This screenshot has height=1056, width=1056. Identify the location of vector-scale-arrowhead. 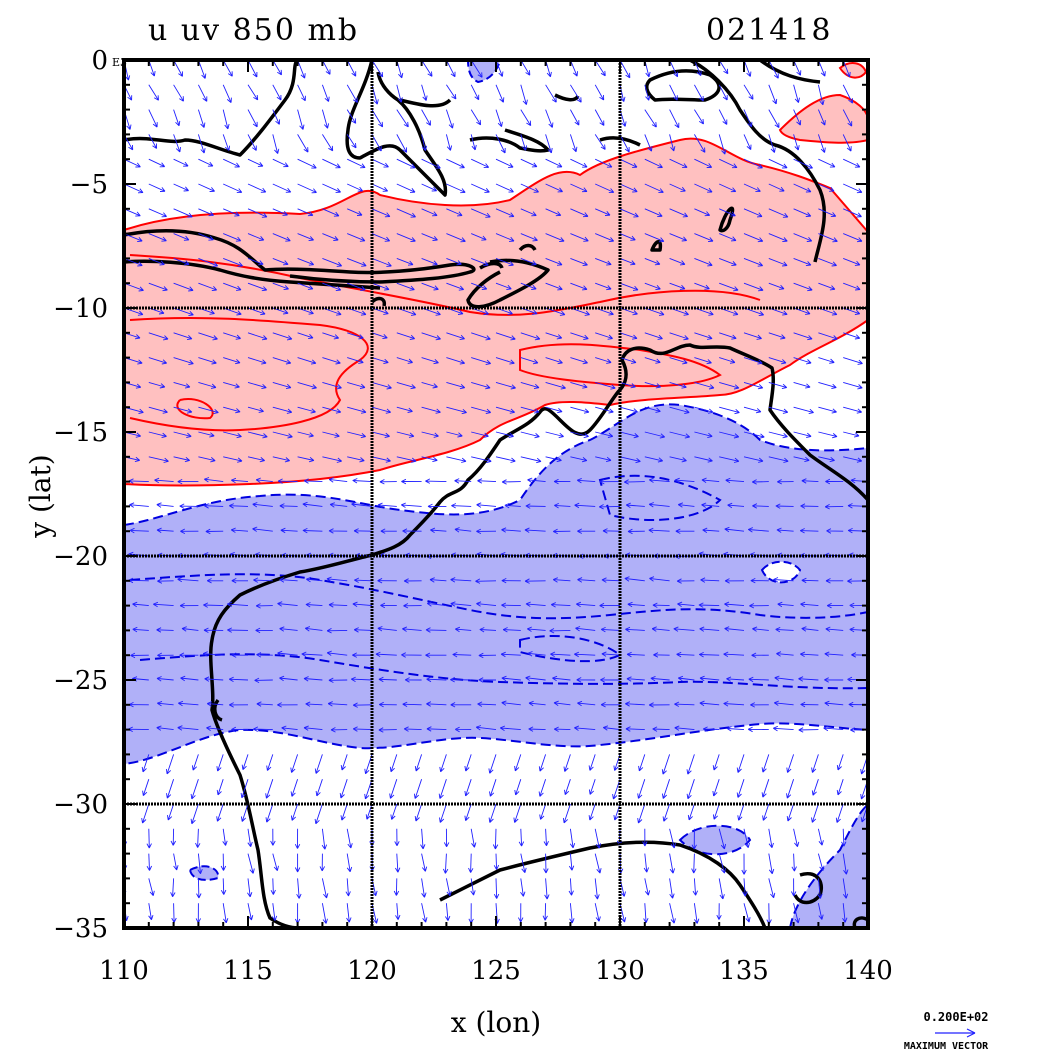
(971, 1033).